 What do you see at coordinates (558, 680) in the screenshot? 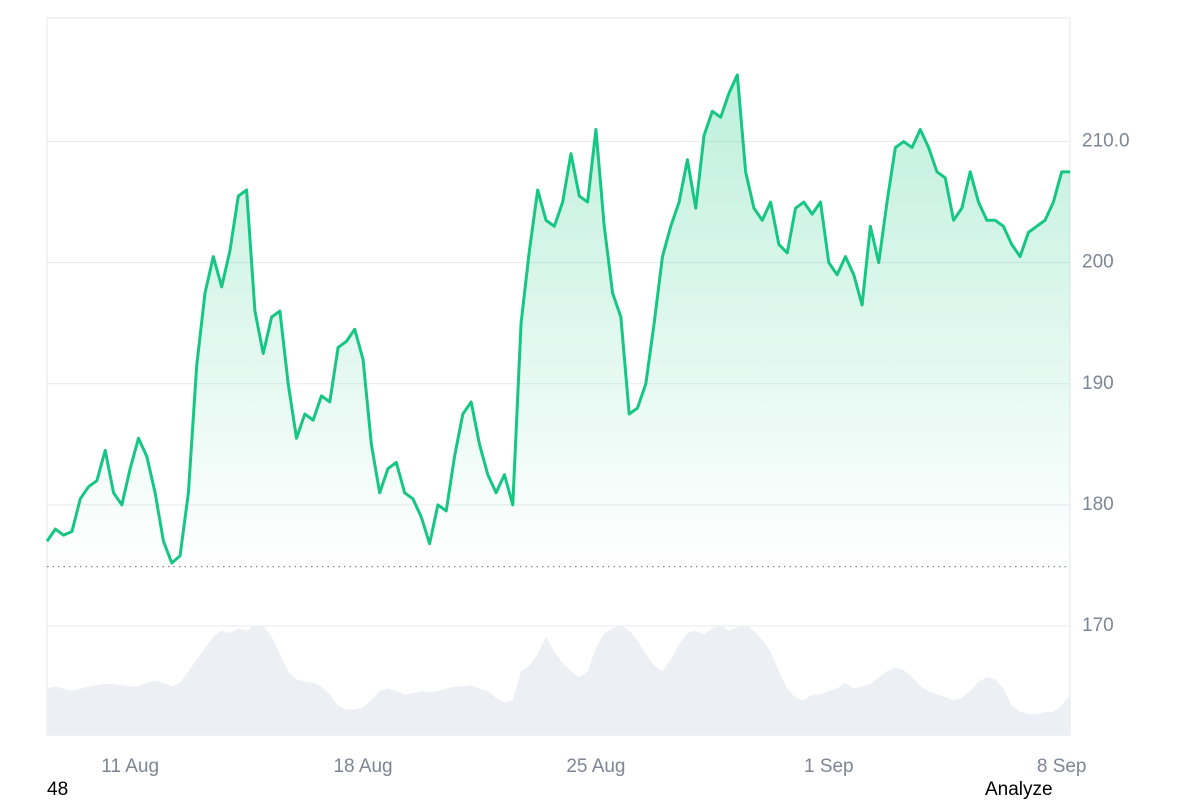
I see `volume-area` at bounding box center [558, 680].